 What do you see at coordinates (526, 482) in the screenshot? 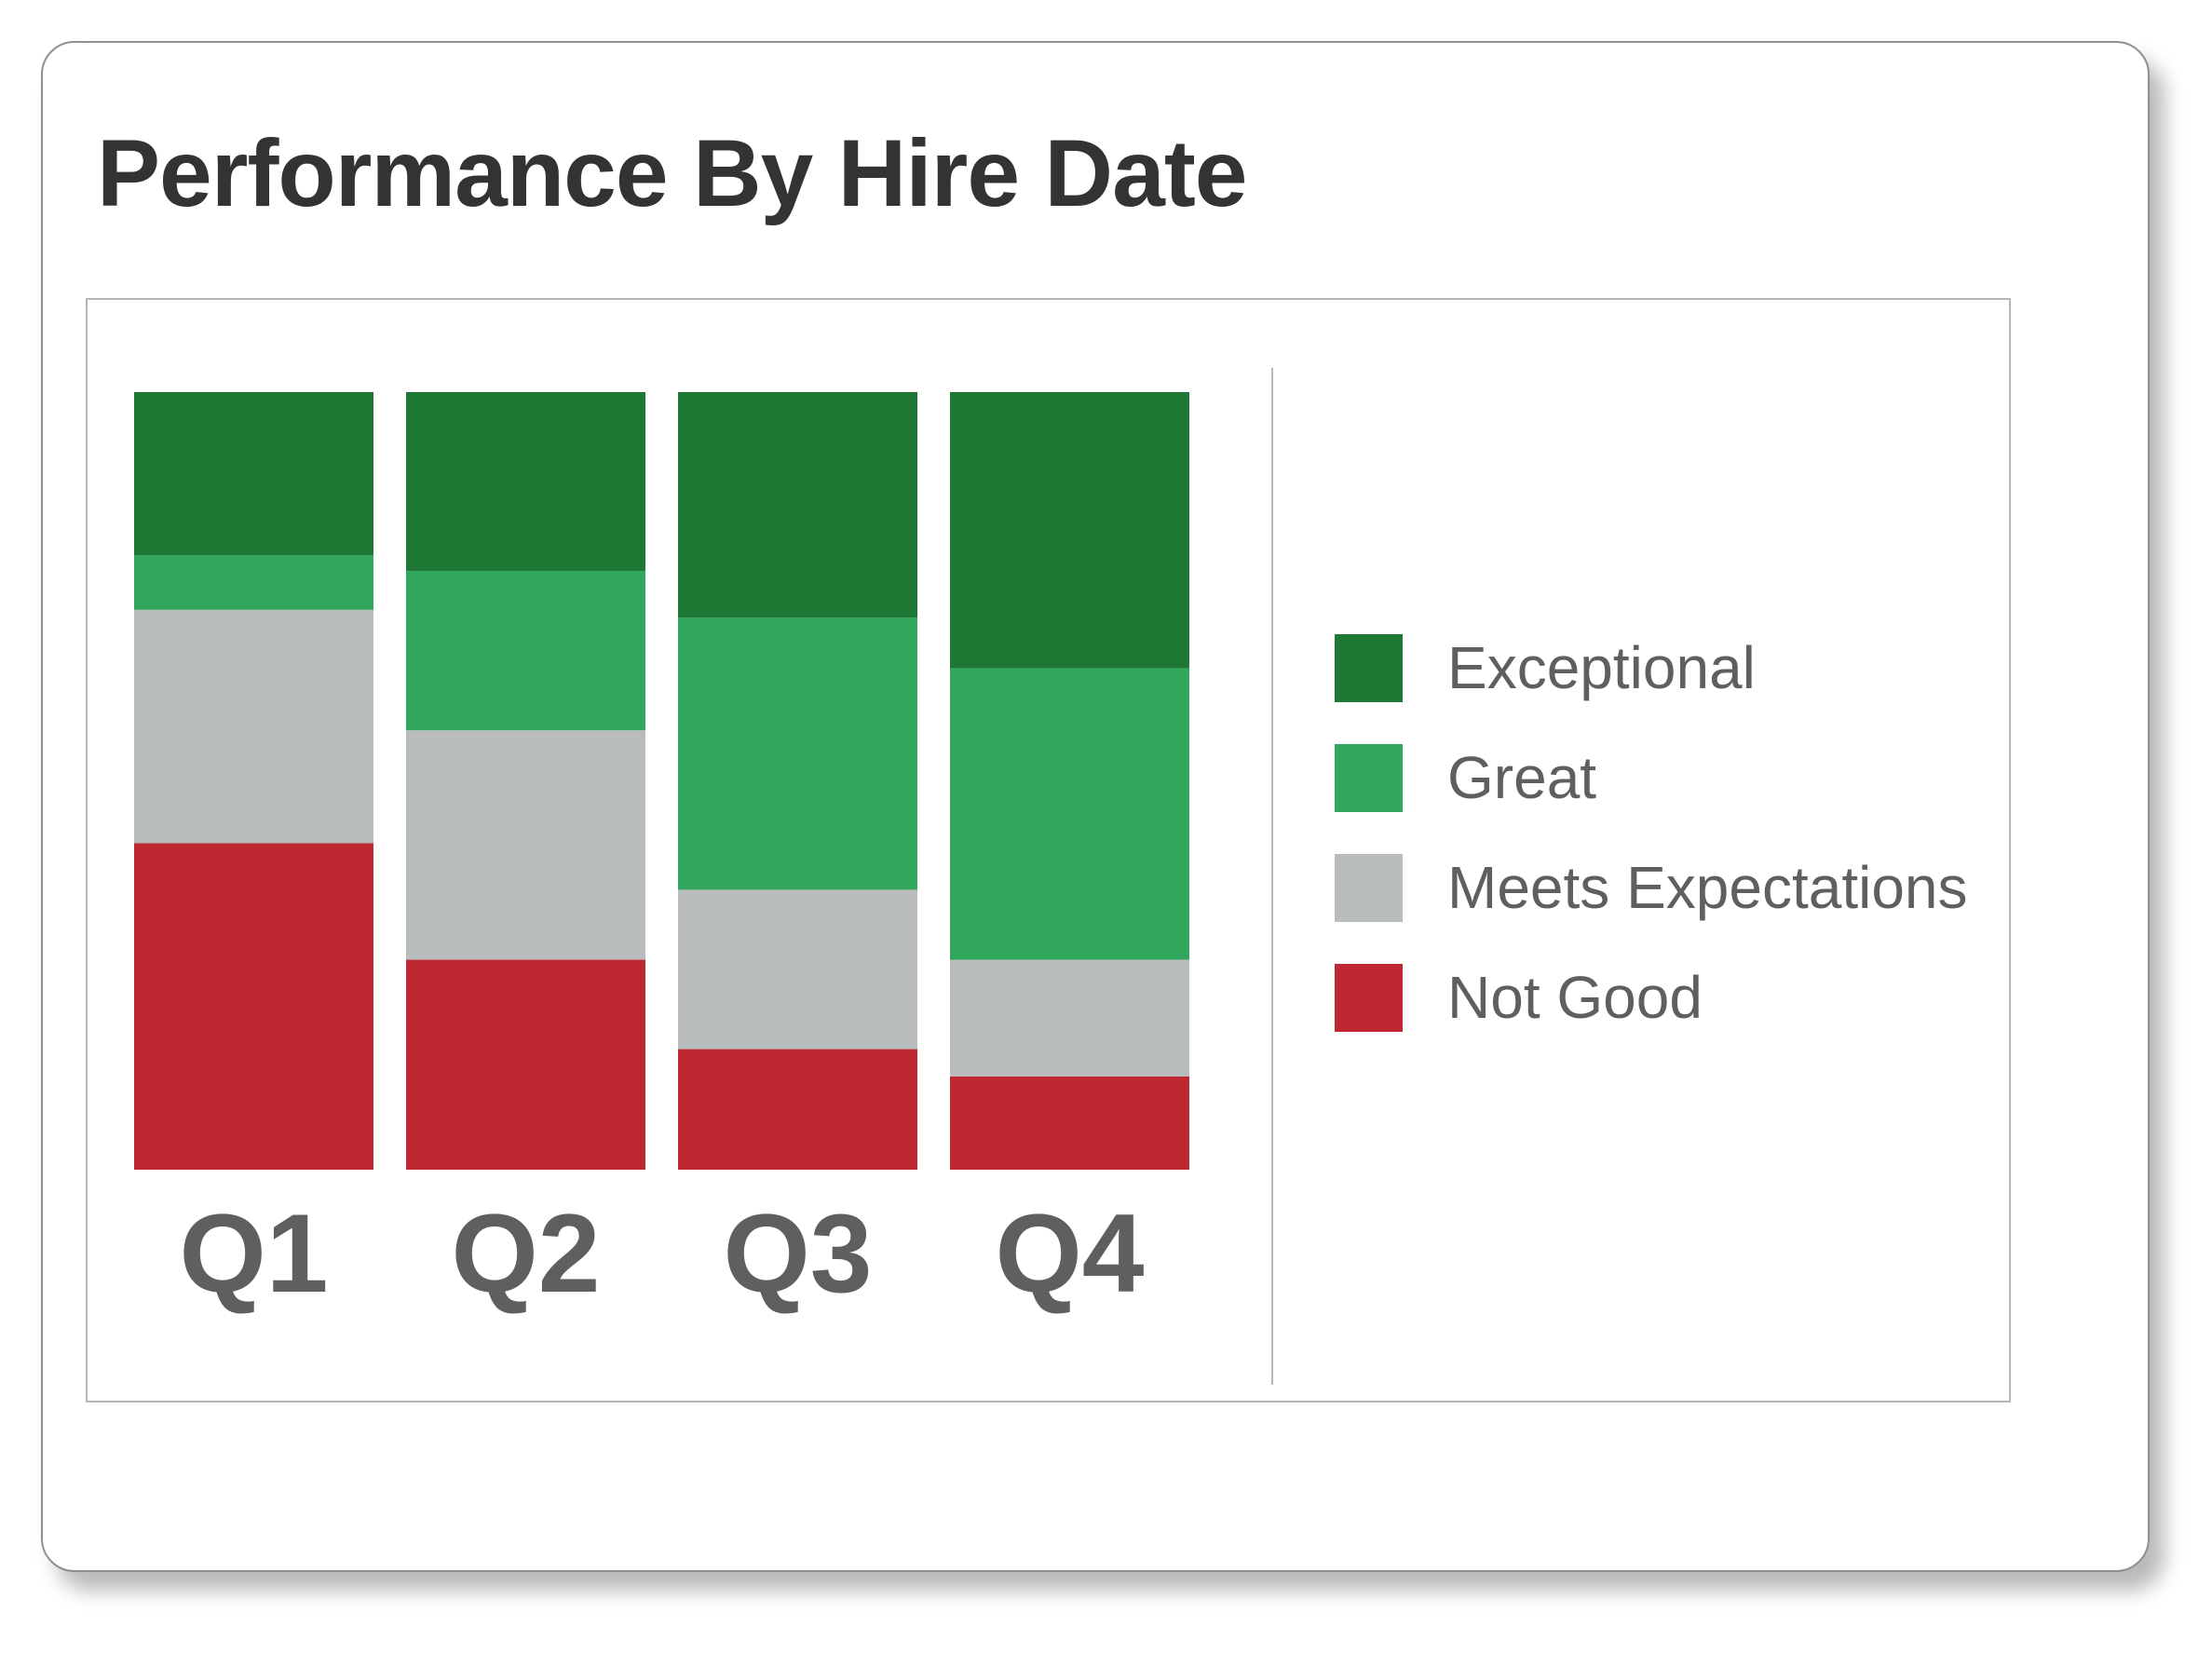
I see `bar-q2-exceptional` at bounding box center [526, 482].